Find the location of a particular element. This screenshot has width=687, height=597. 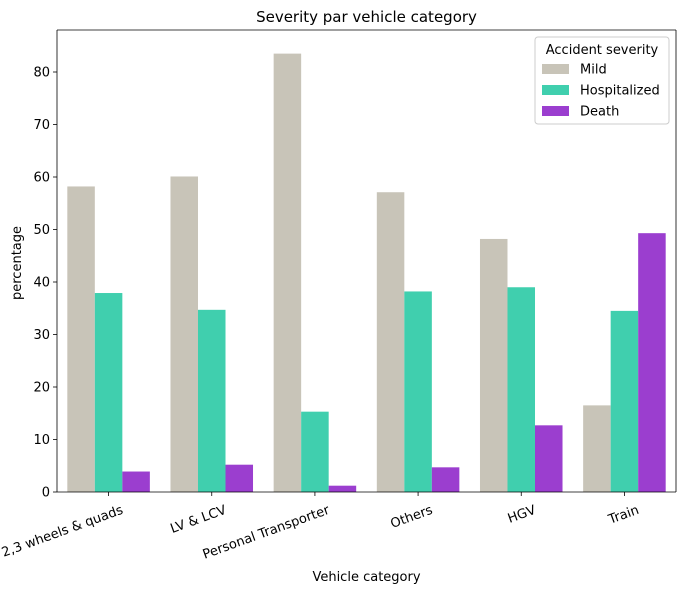

x-tick-label: LV & LCV is located at coordinates (199, 520).